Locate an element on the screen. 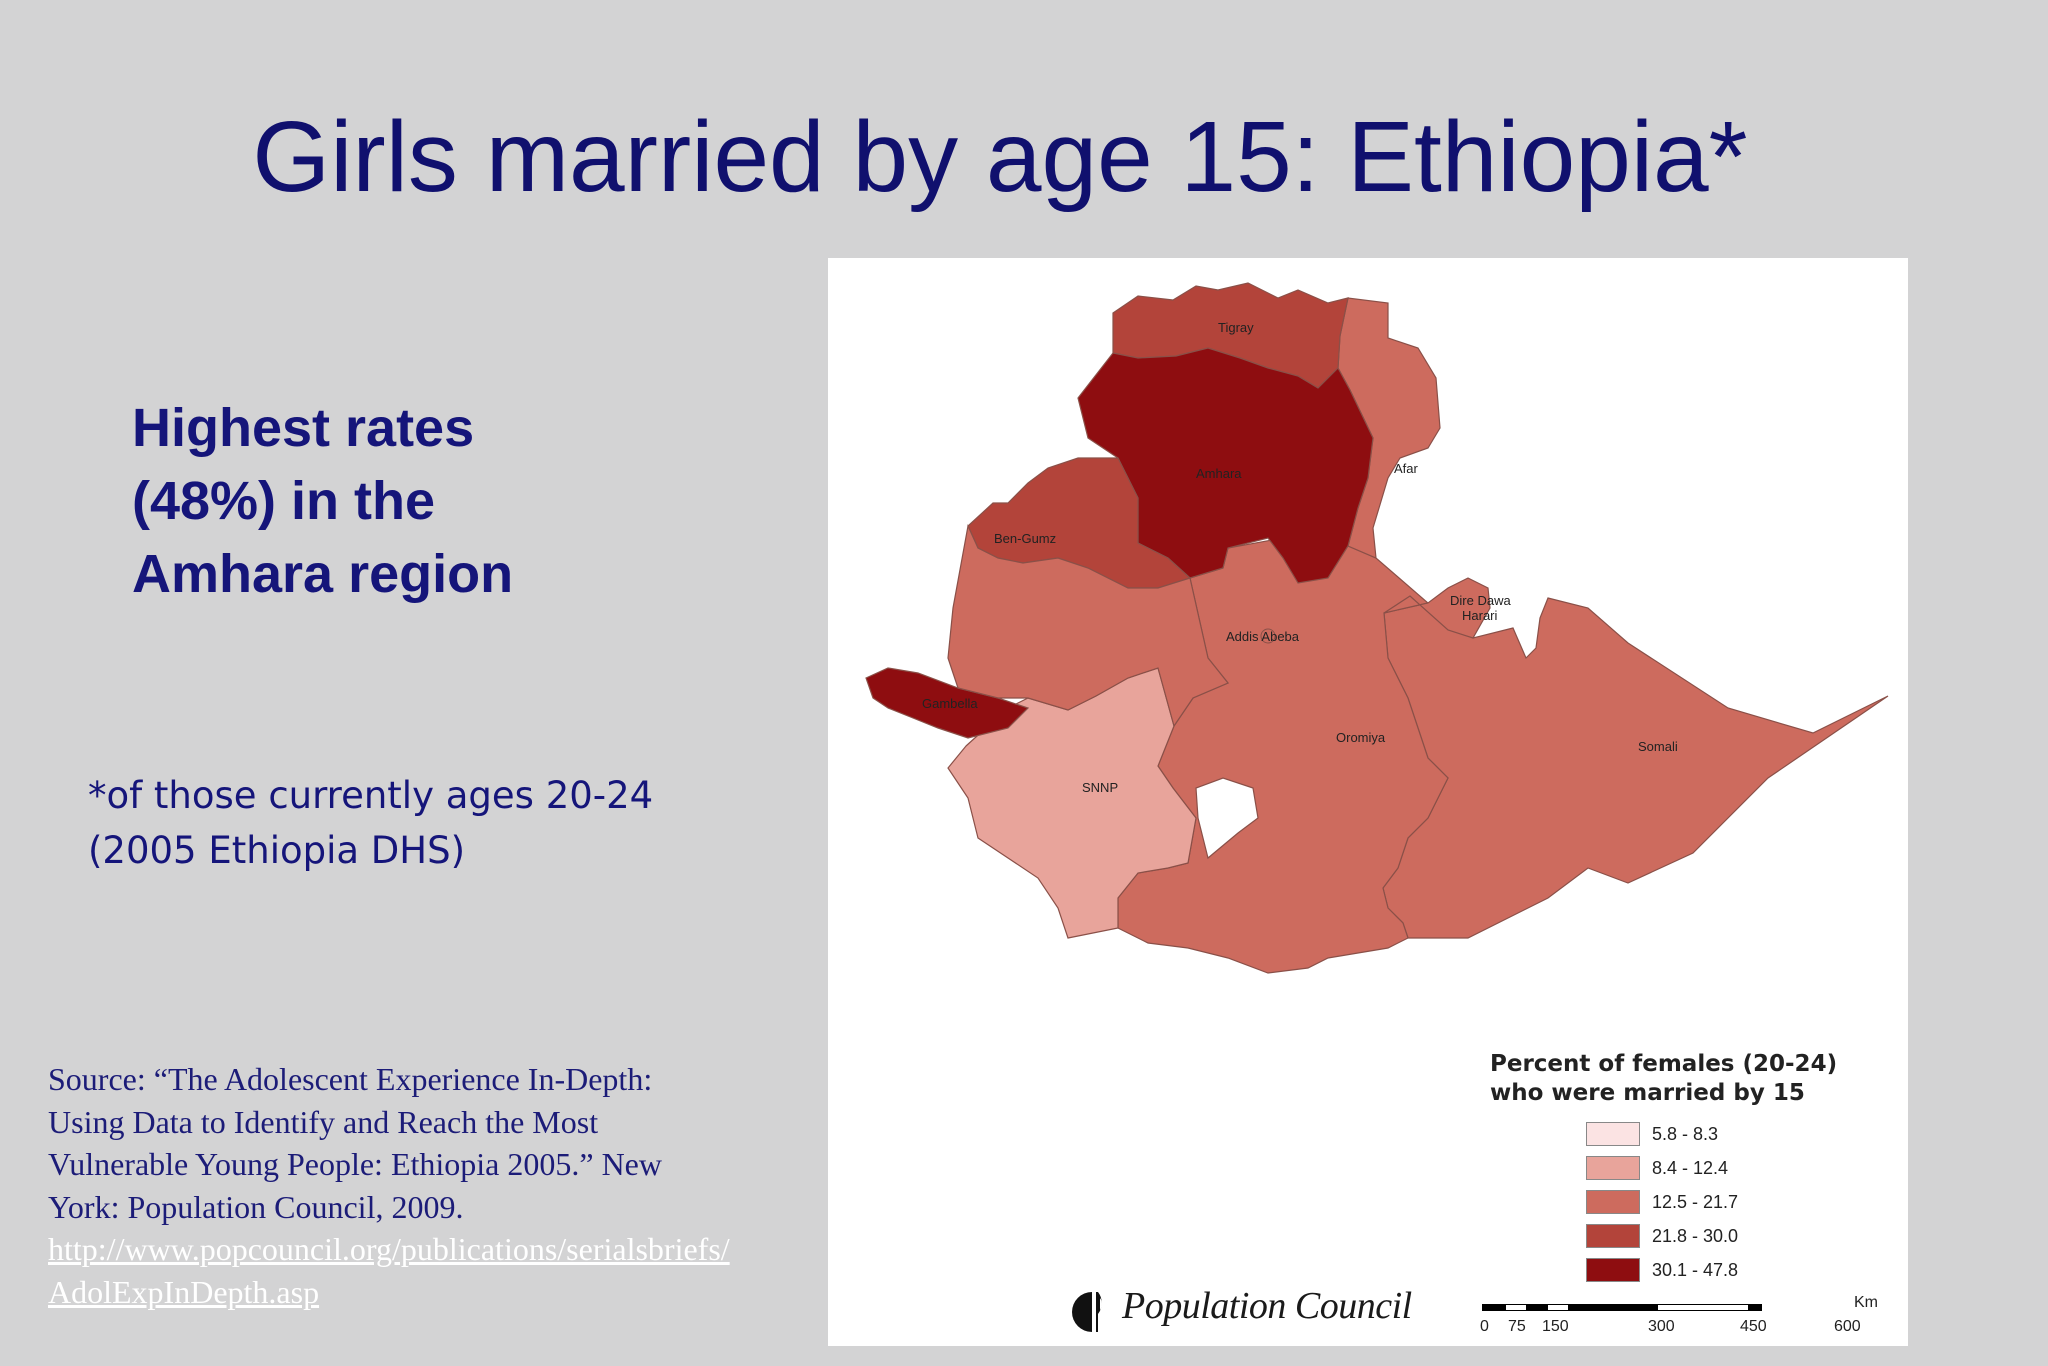 This screenshot has height=1366, width=2048. scale-tick-label: 600 is located at coordinates (1847, 1326).